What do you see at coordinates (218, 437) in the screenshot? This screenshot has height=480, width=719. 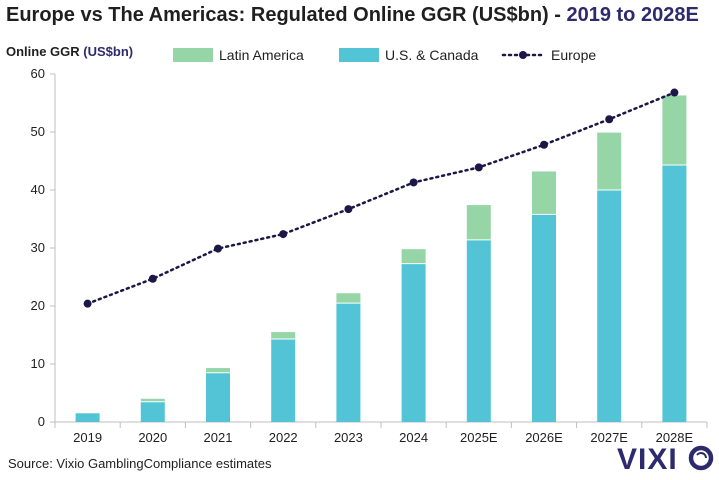 I see `x-tick-label: 2021` at bounding box center [218, 437].